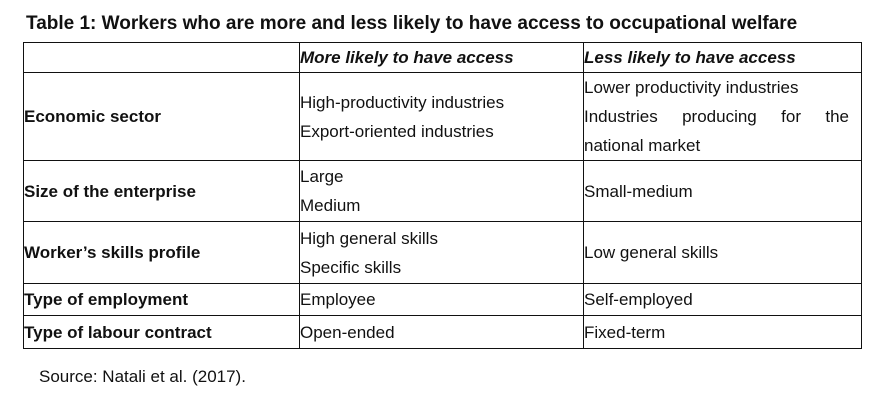  I want to click on row-label: Type of labour contract, so click(161, 332).